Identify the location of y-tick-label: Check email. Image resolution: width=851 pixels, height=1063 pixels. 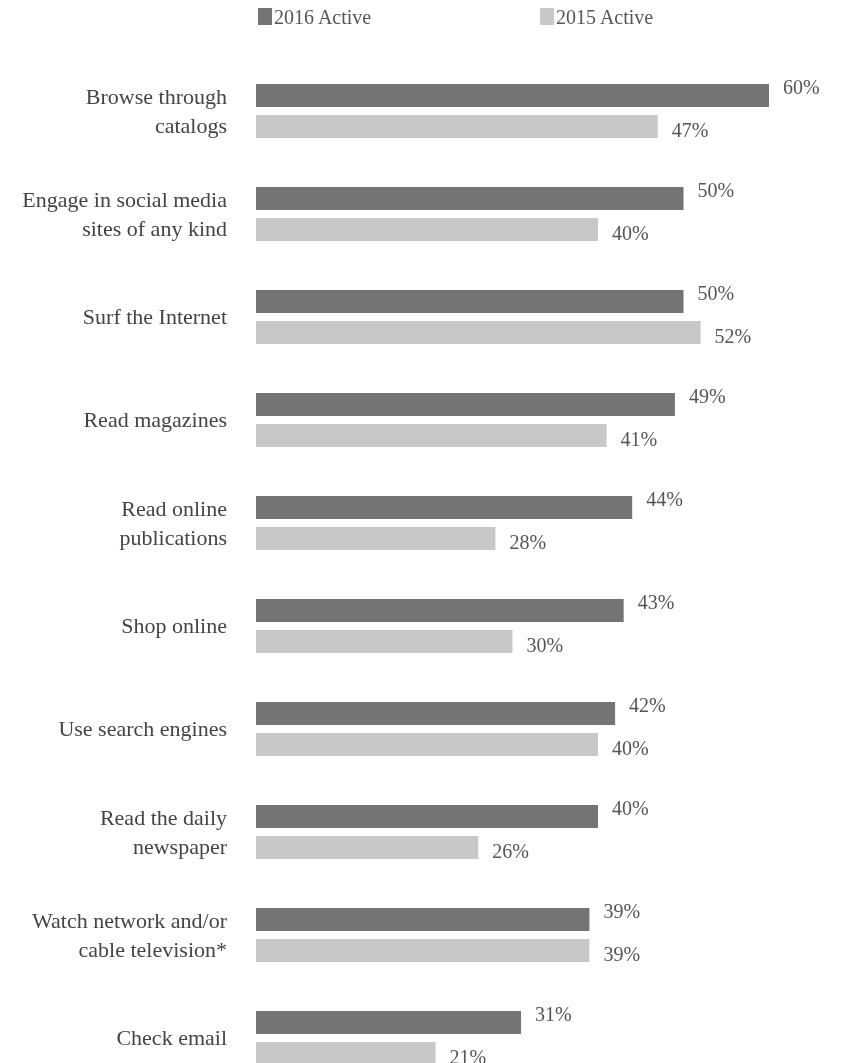
(171, 1037).